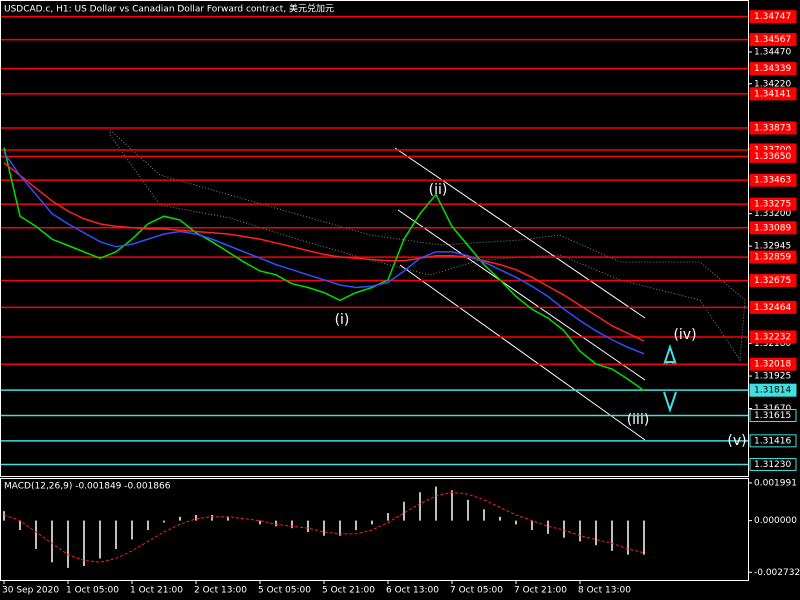  What do you see at coordinates (777, 573) in the screenshot?
I see `y-tick-label: -0.002732` at bounding box center [777, 573].